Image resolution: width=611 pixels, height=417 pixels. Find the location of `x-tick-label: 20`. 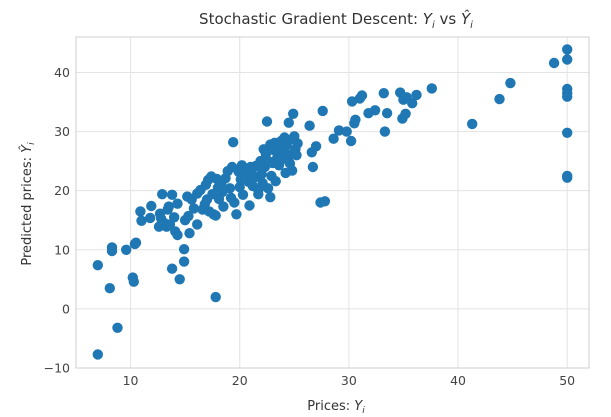

x-tick-label: 20 is located at coordinates (240, 380).